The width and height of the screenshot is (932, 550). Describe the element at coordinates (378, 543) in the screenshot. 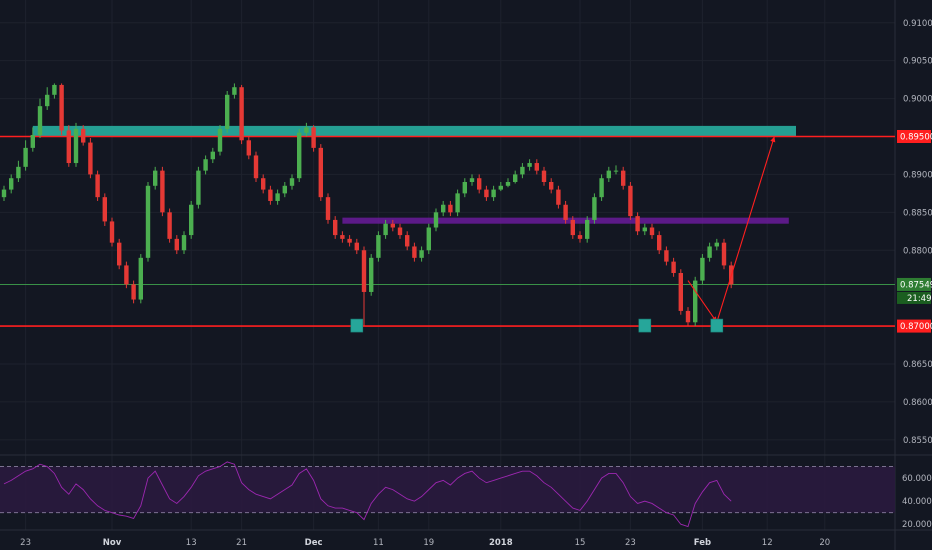

I see `time-tick-label: 11` at that location.